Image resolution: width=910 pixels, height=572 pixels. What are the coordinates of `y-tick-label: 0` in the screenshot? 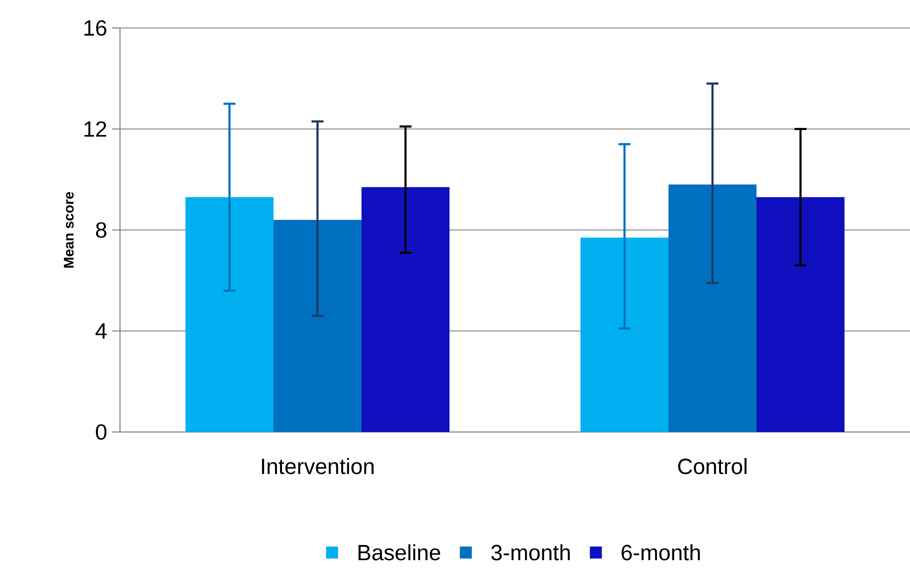 It's located at (101, 432).